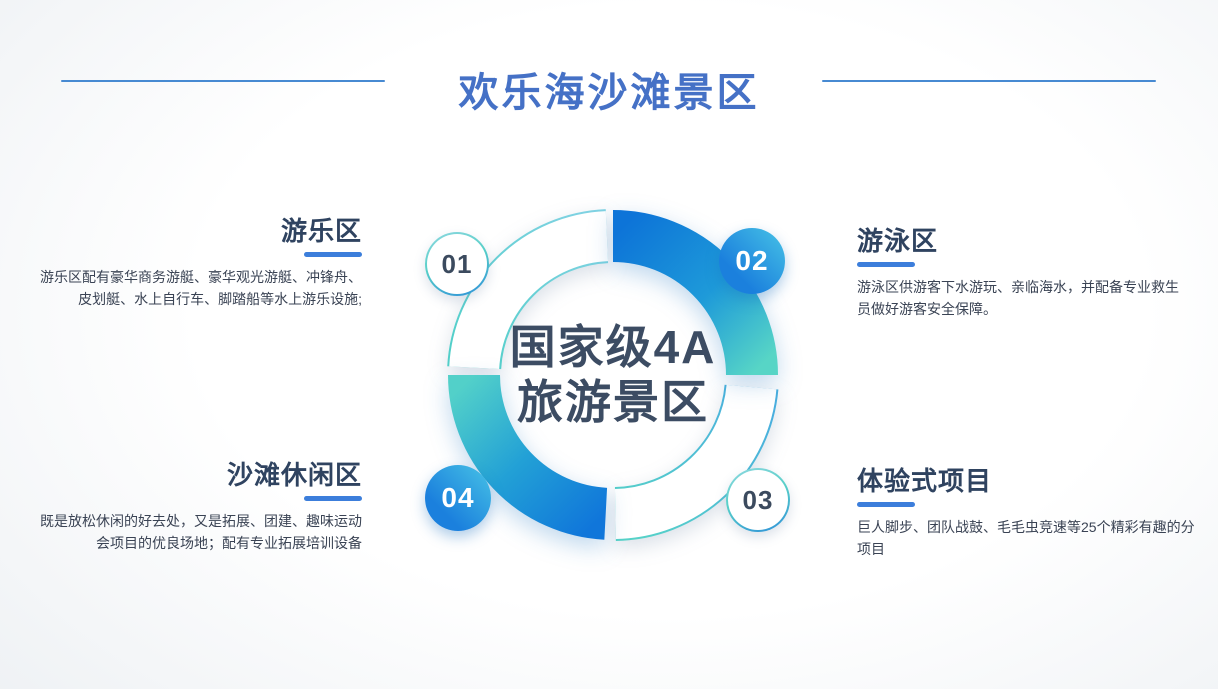 The width and height of the screenshot is (1218, 689). Describe the element at coordinates (1024, 273) in the screenshot. I see `section-swimming-area: 游泳区 游泳区供游客下水游玩、亲临海水，并配备专业救生员做好游客安全保障。` at that location.